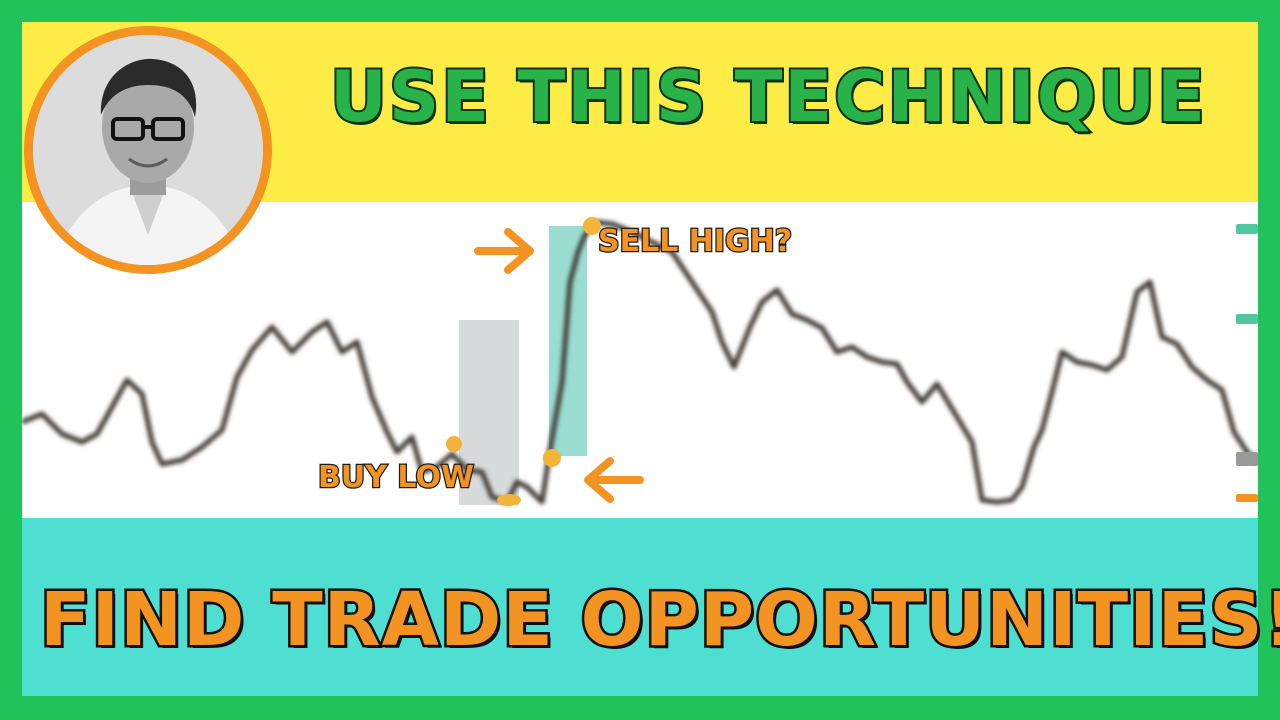 This screenshot has height=720, width=1280. Describe the element at coordinates (396, 478) in the screenshot. I see `buy-low-label: BUY LOW` at that location.